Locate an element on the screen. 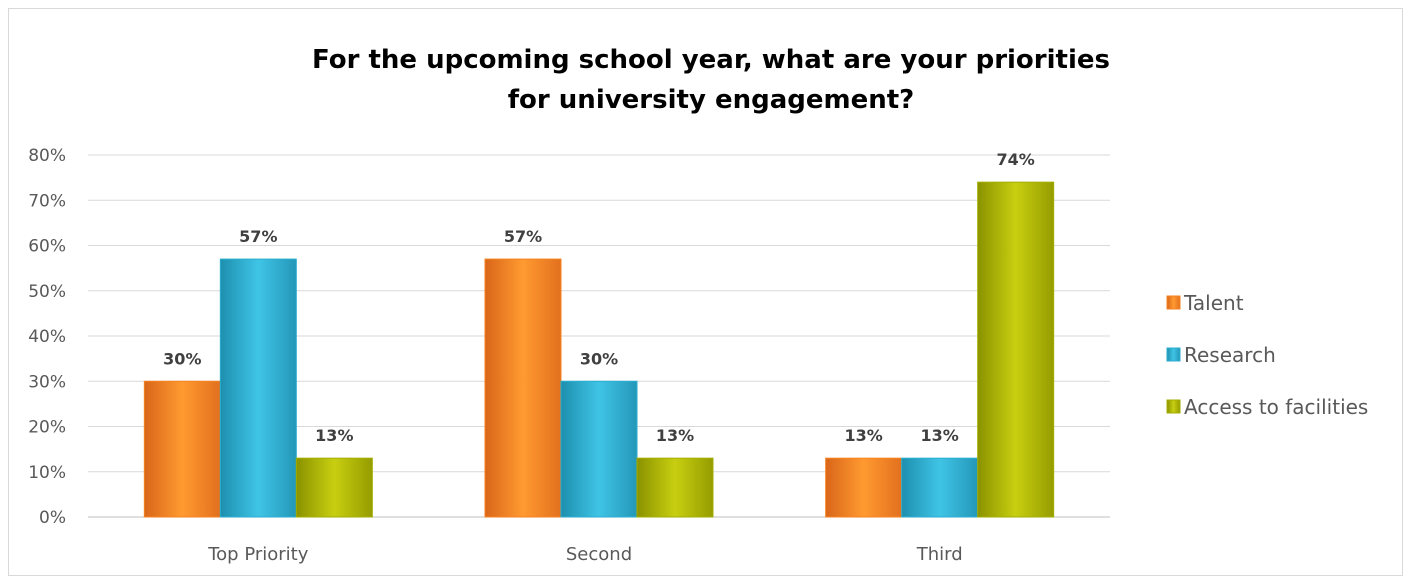  legend-label: Talent is located at coordinates (1213, 303).